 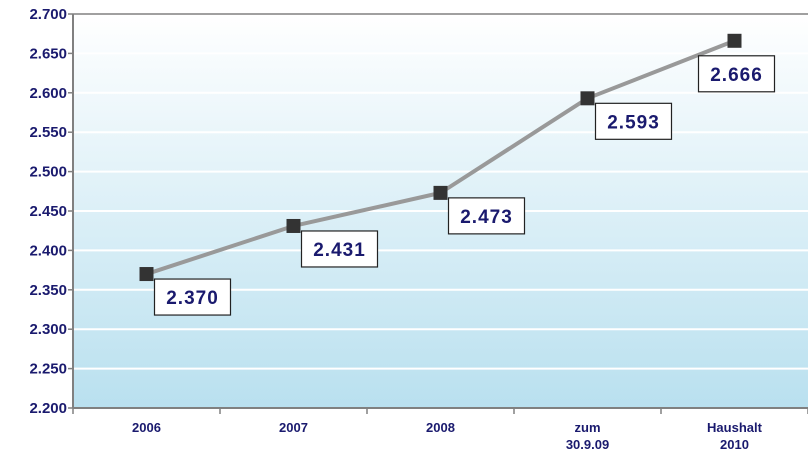 I want to click on data-label-text: 2.666, so click(x=736, y=75).